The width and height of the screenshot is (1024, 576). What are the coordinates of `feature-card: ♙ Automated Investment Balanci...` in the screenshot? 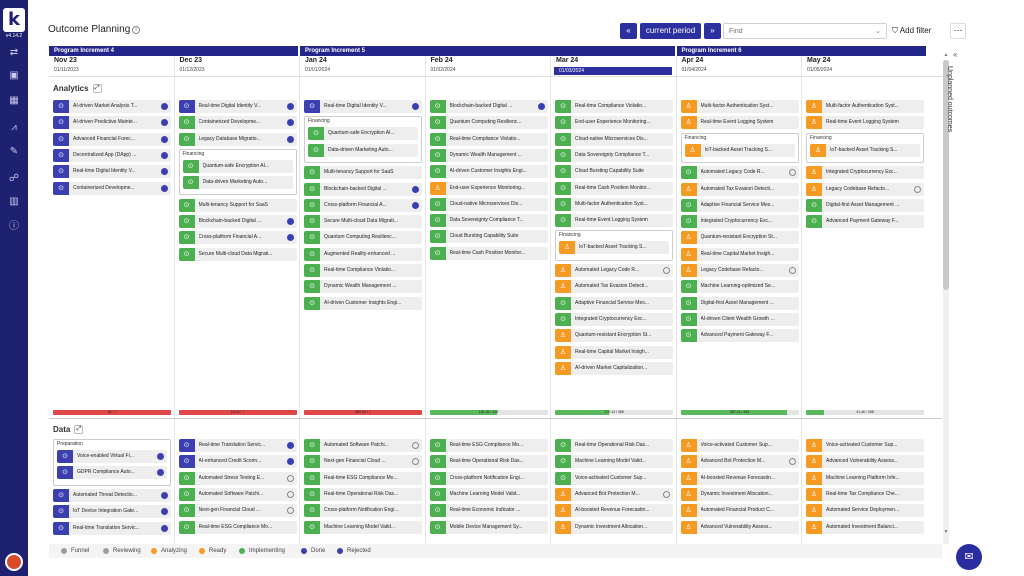 It's located at (865, 527).